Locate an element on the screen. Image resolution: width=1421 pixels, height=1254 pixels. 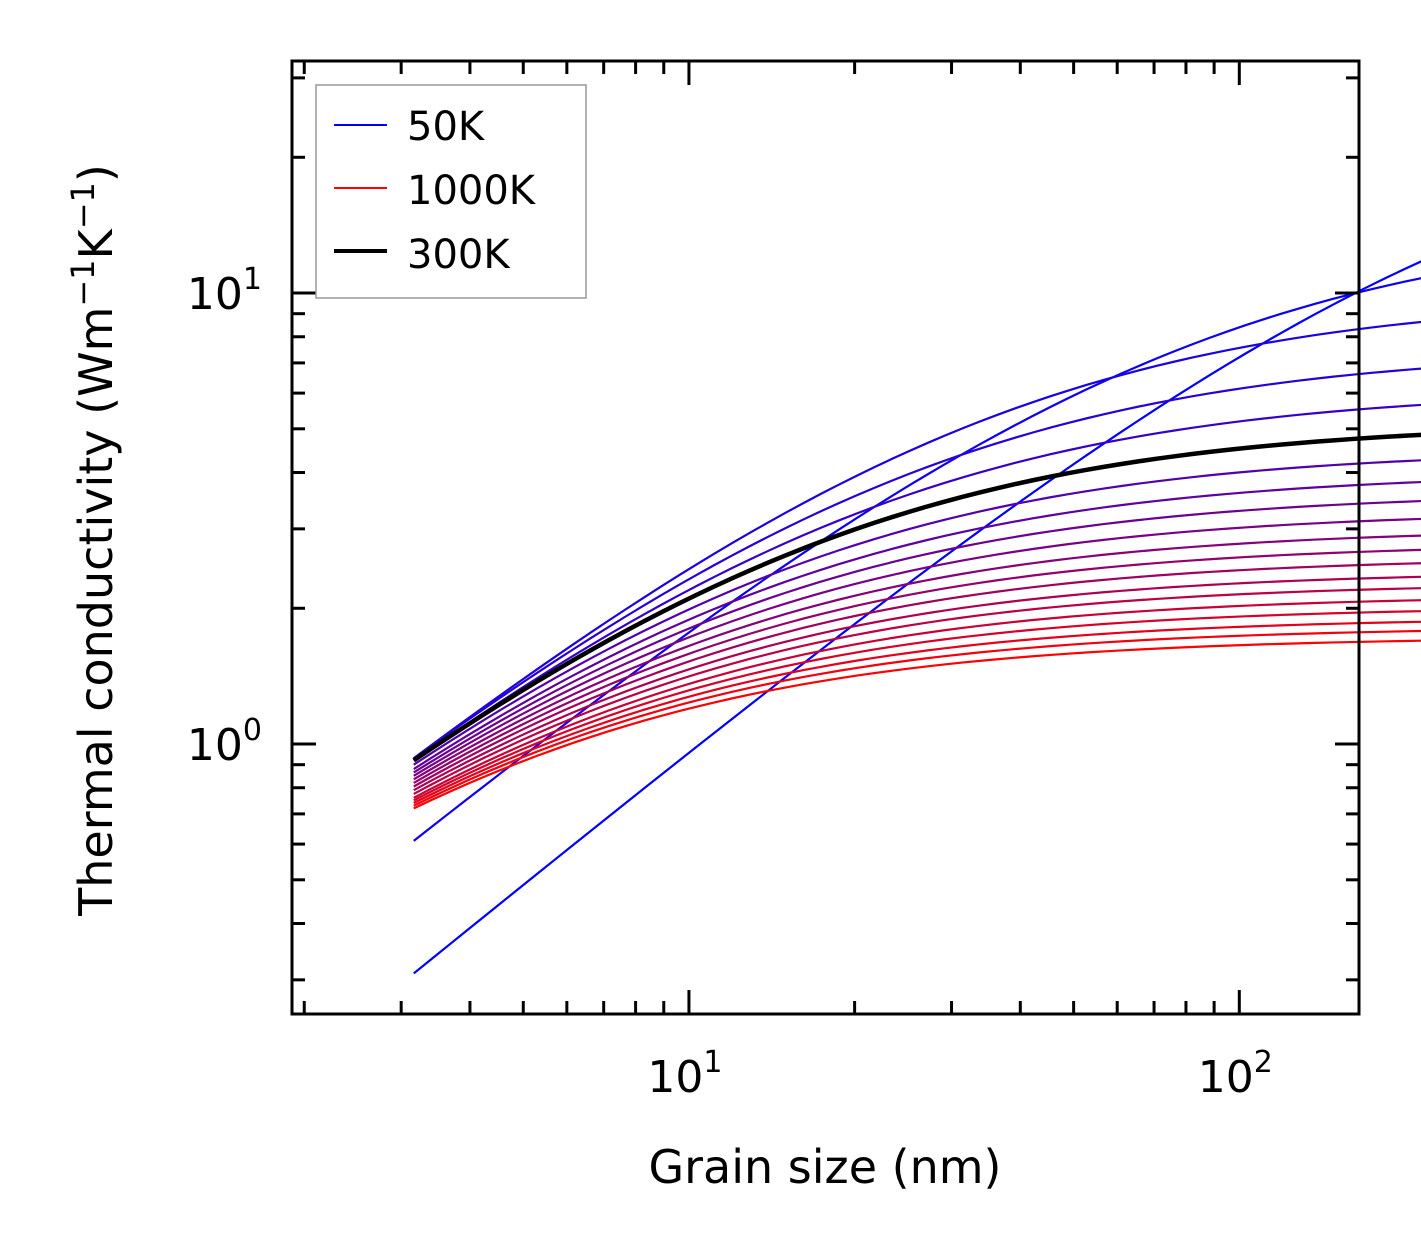
y-axis-title-sup1: −1 is located at coordinates (83, 282).